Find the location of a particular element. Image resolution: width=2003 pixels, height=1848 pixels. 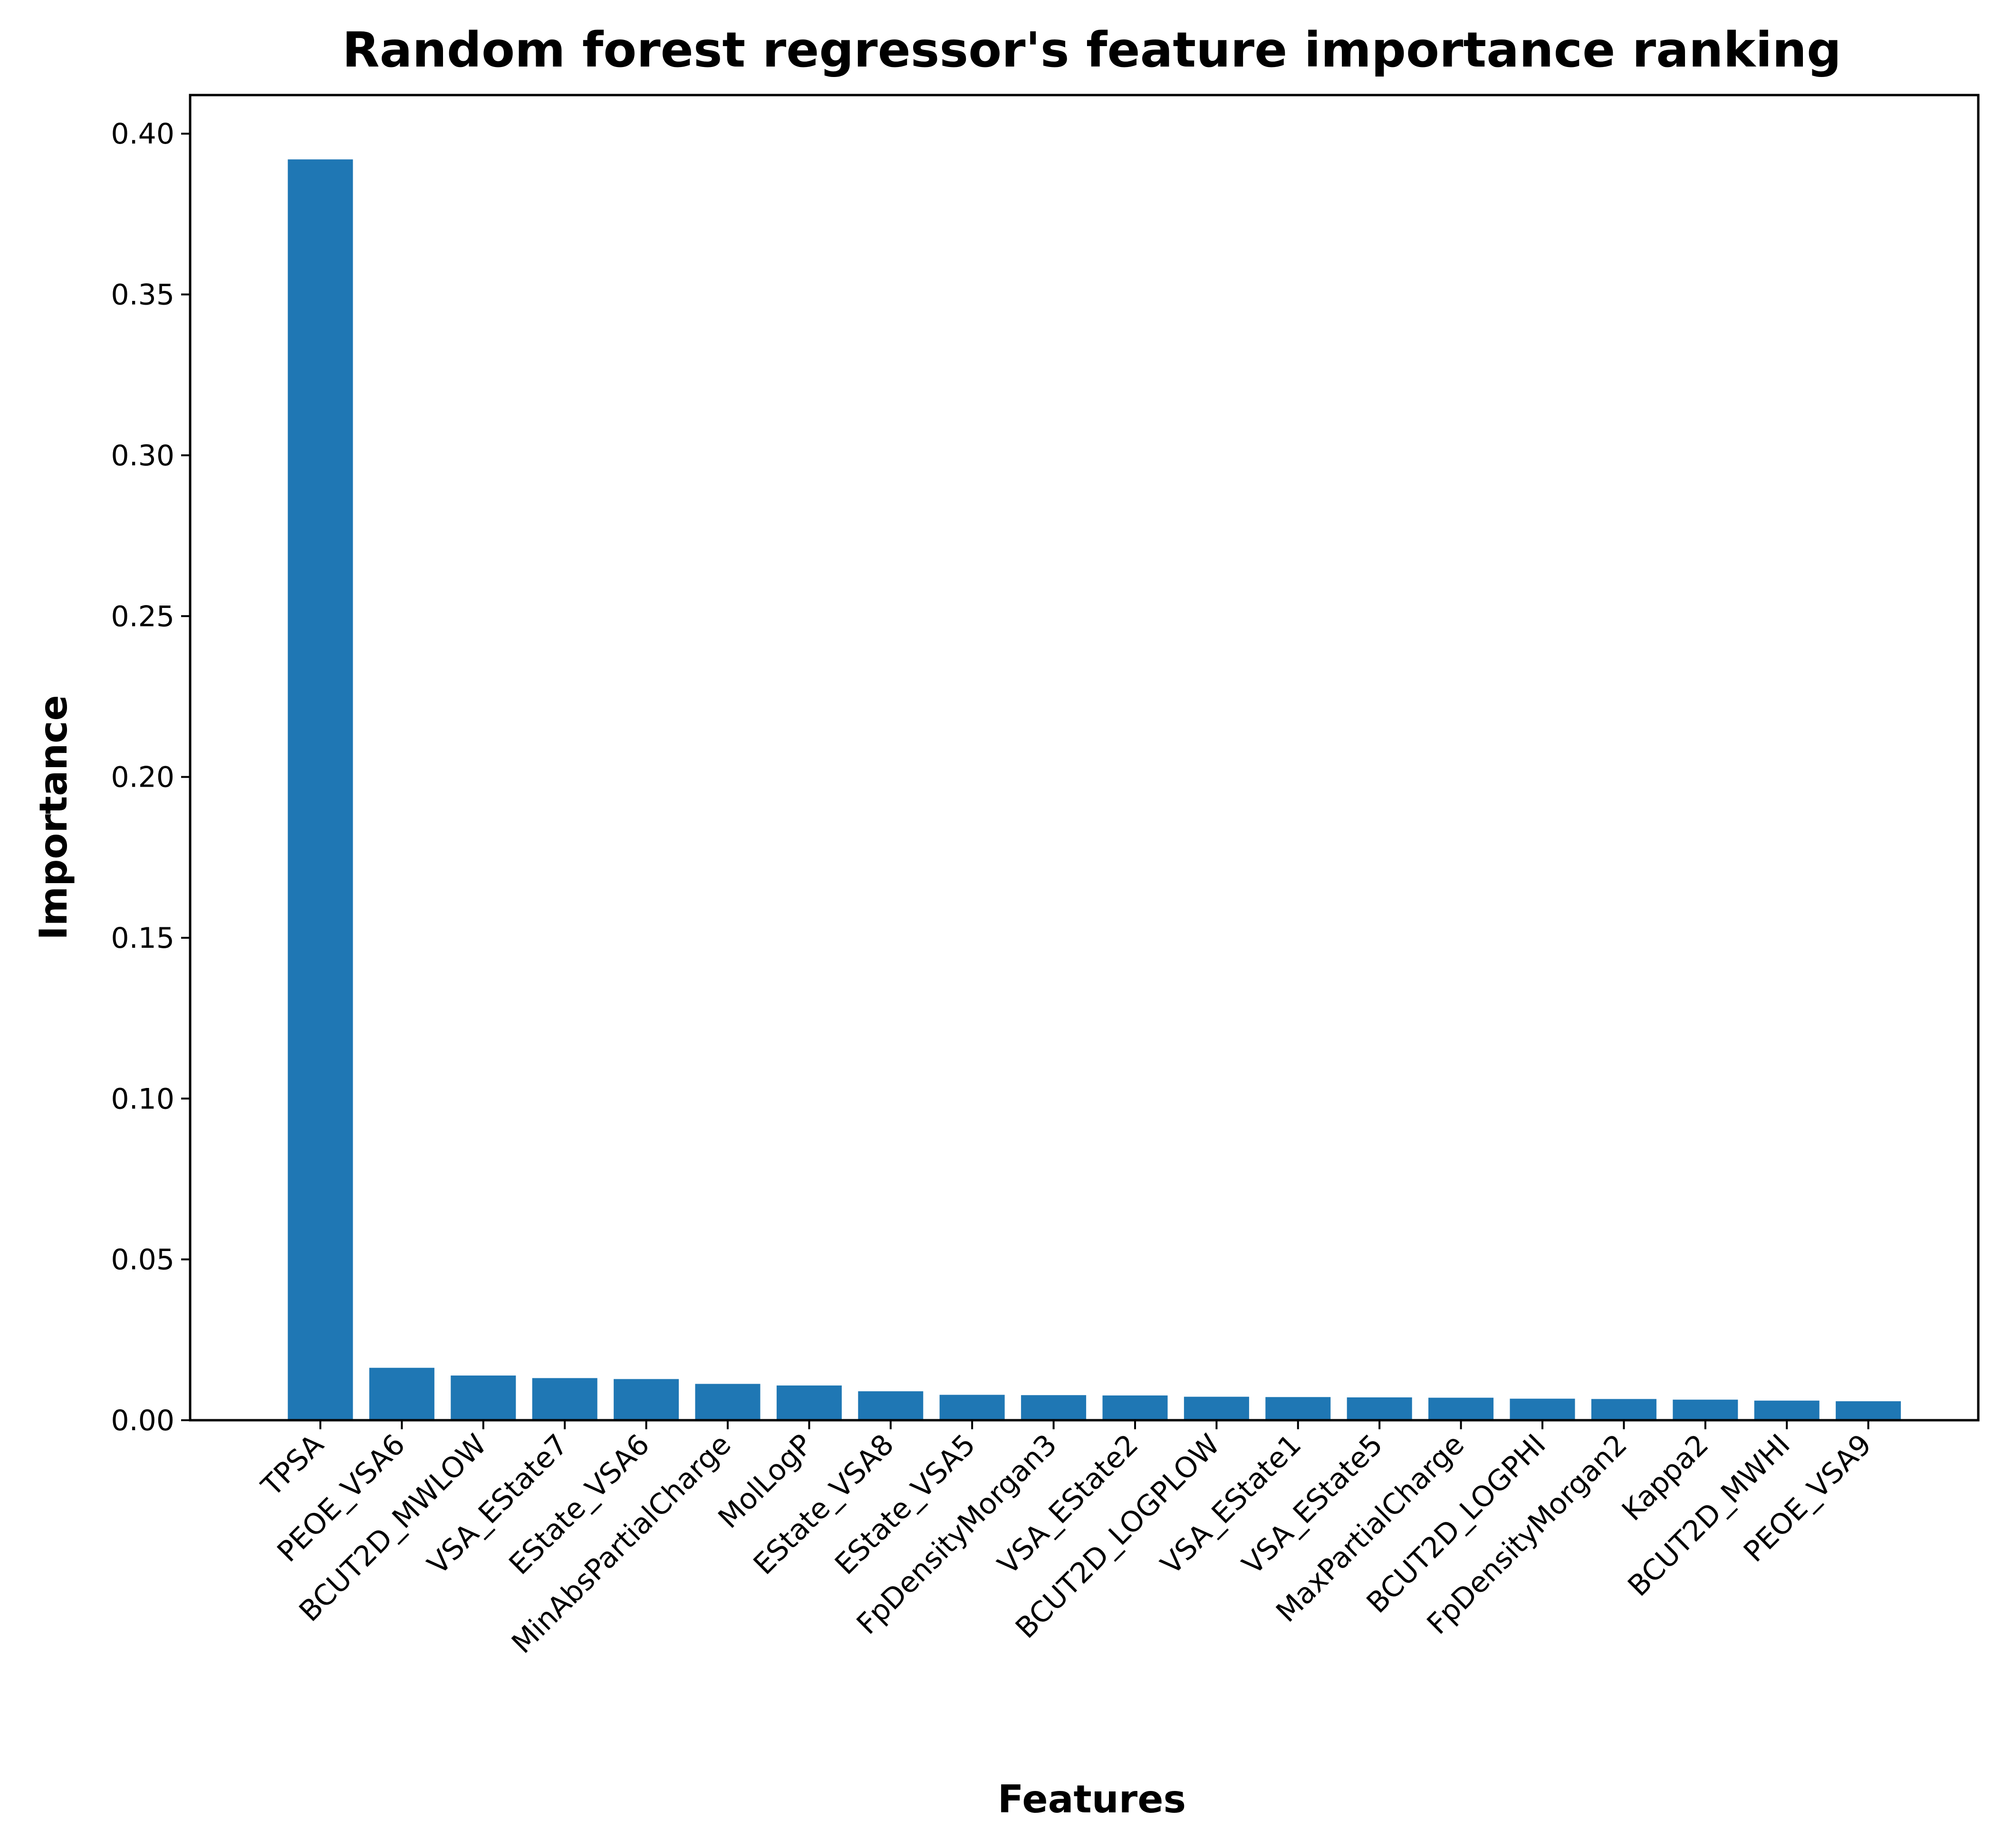

y-tick-label: 0.40 is located at coordinates (142, 134).